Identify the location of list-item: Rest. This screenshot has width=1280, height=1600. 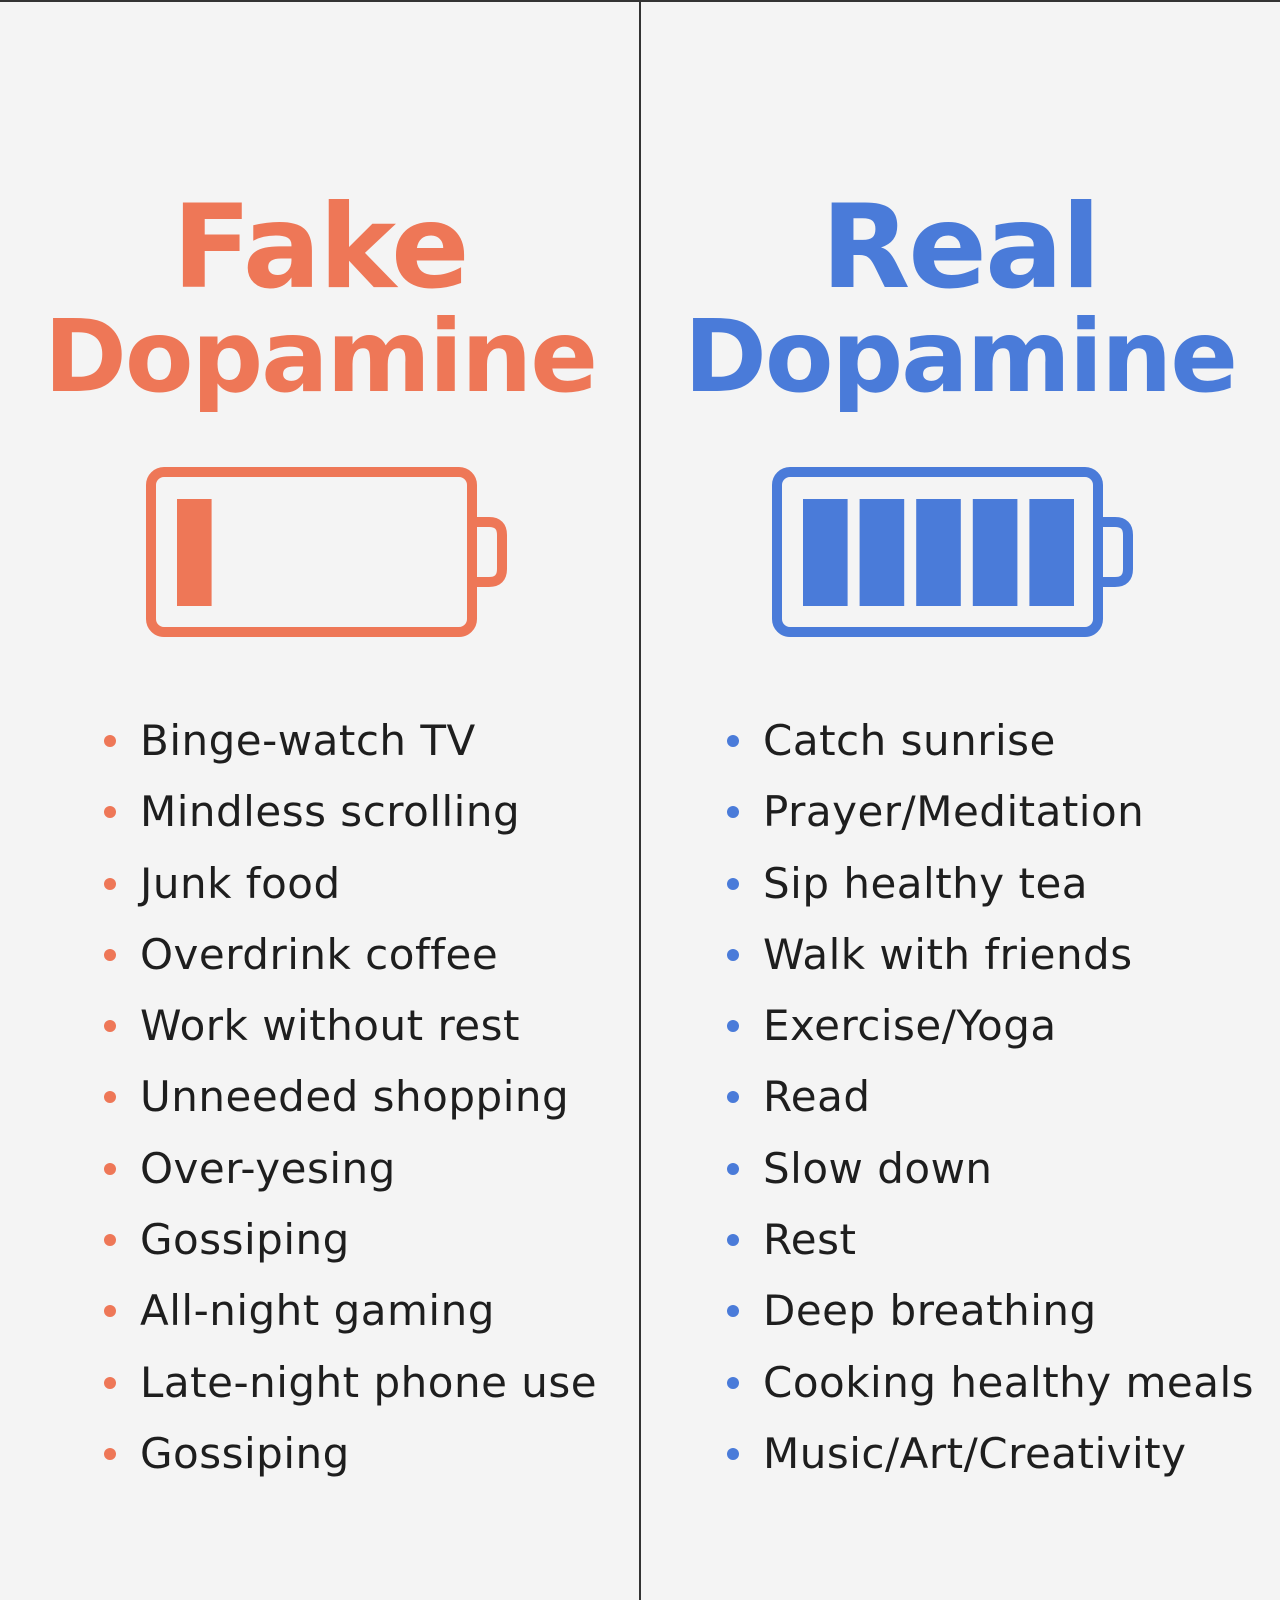
(989, 1239).